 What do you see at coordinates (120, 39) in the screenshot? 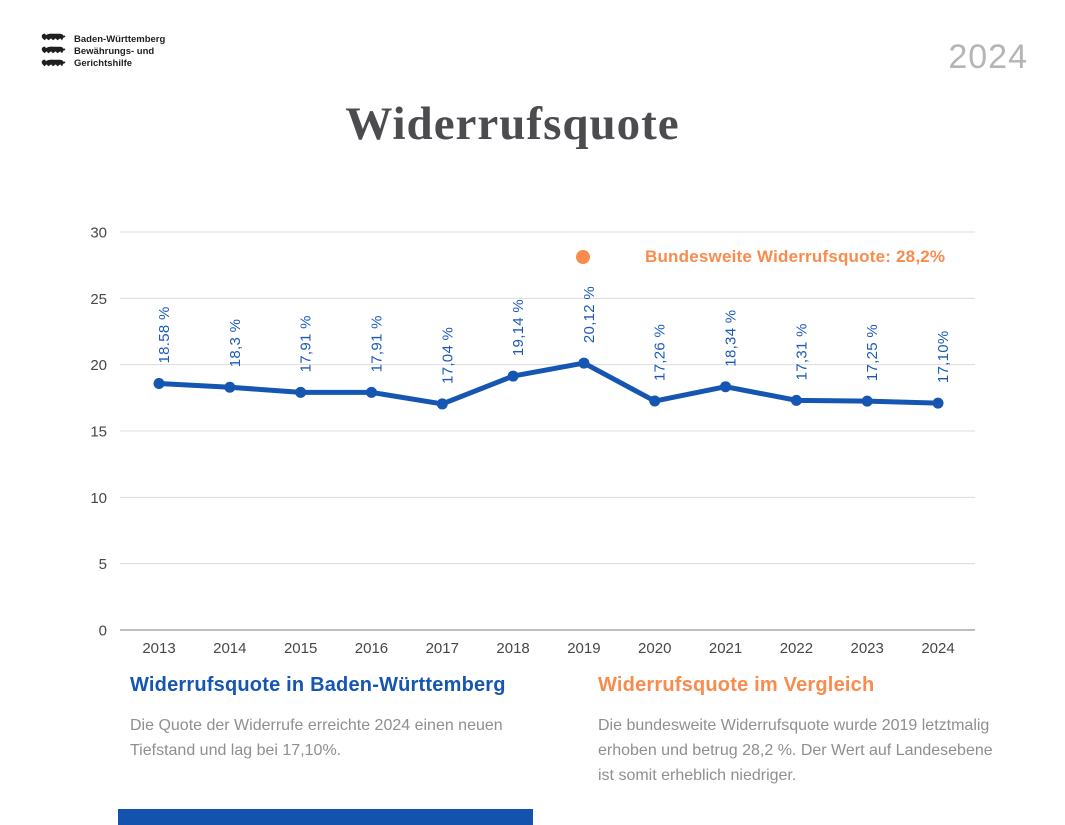
I see `logo-line-1: Baden-Württemberg` at bounding box center [120, 39].